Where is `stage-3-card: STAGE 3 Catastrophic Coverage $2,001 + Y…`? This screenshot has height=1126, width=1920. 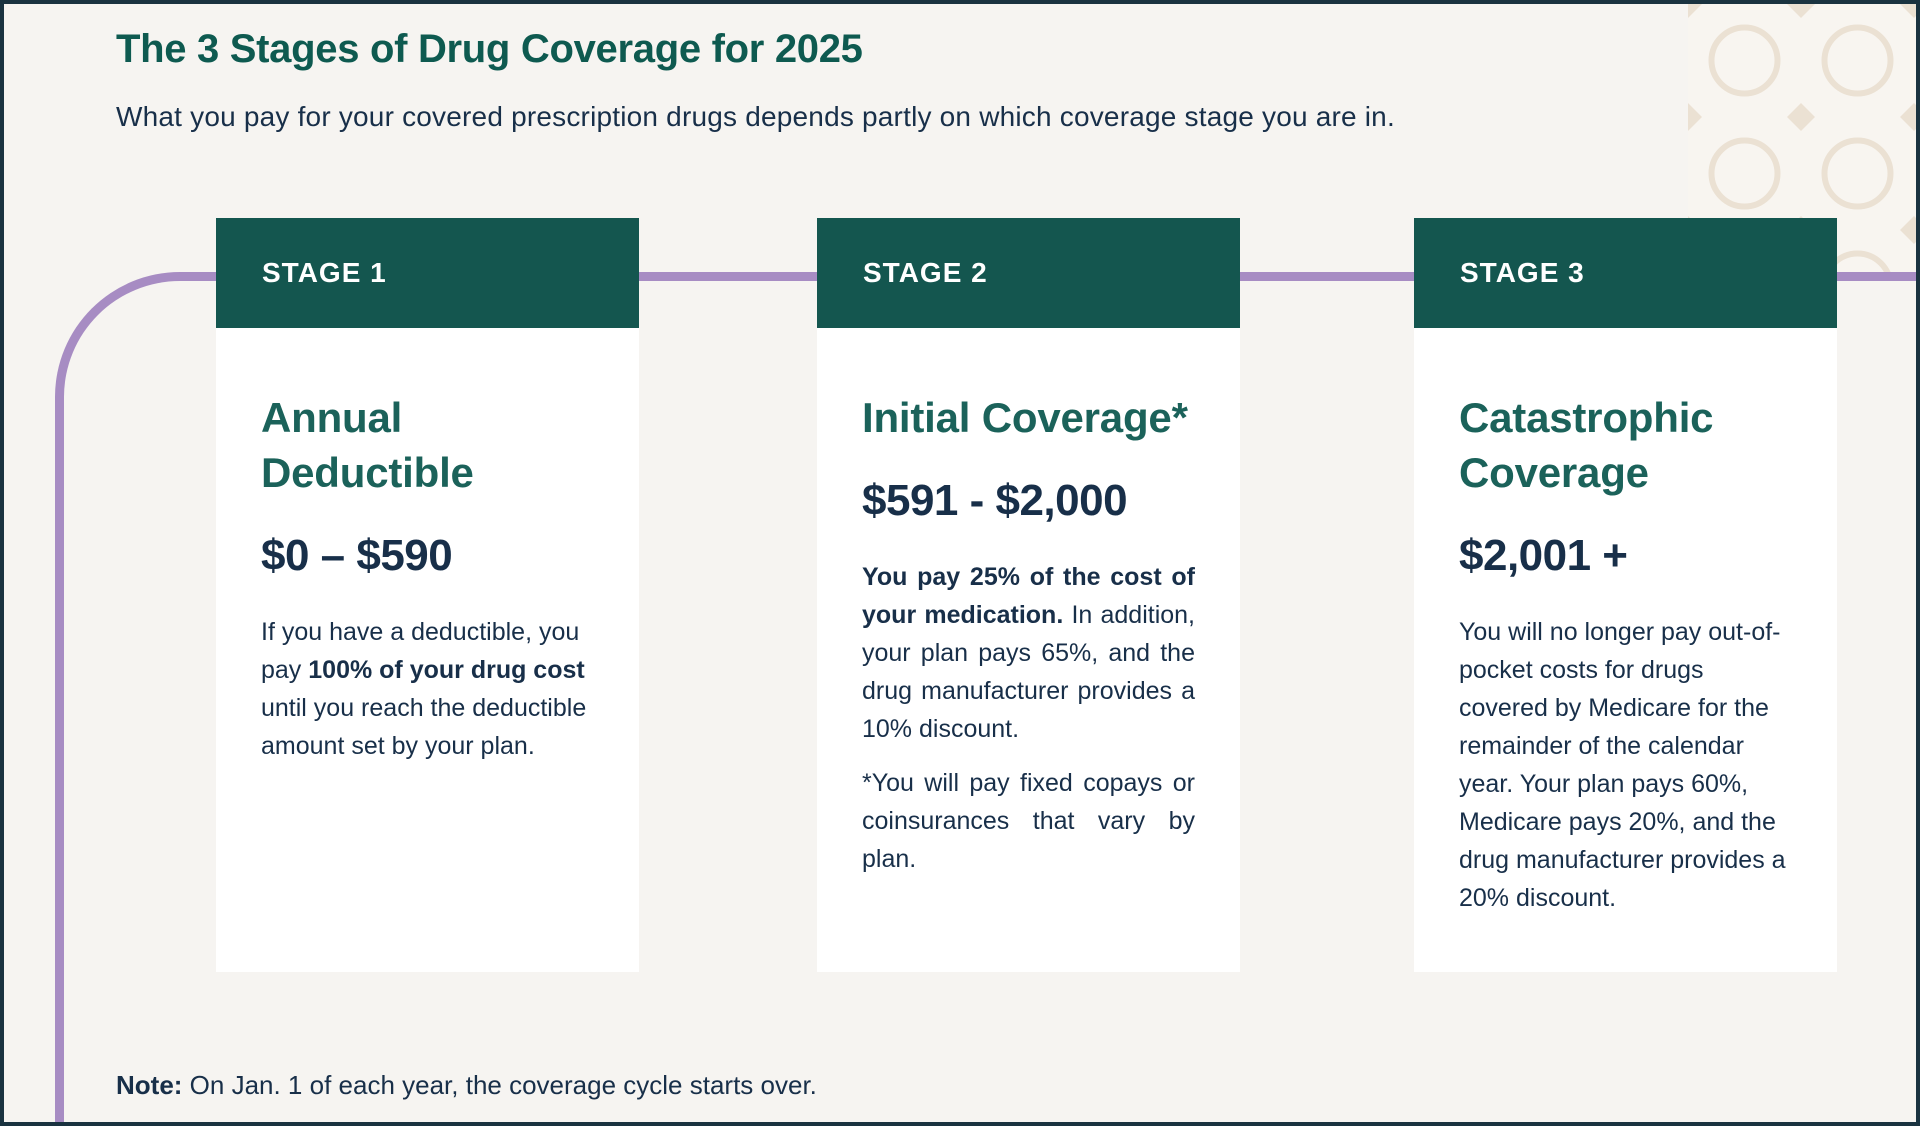
stage-3-card: STAGE 3 Catastrophic Coverage $2,001 + Y… is located at coordinates (1625, 595).